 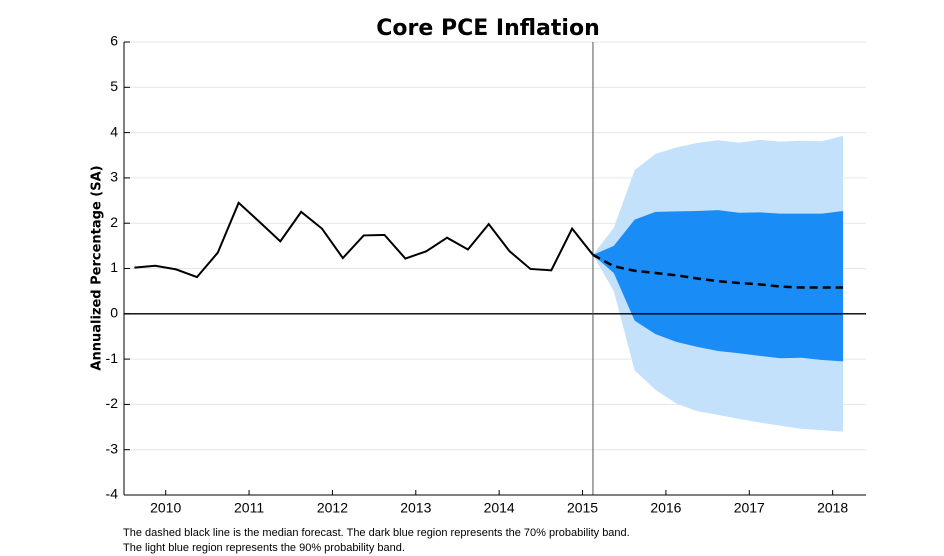 I want to click on y-tick-label: -3, so click(x=112, y=448).